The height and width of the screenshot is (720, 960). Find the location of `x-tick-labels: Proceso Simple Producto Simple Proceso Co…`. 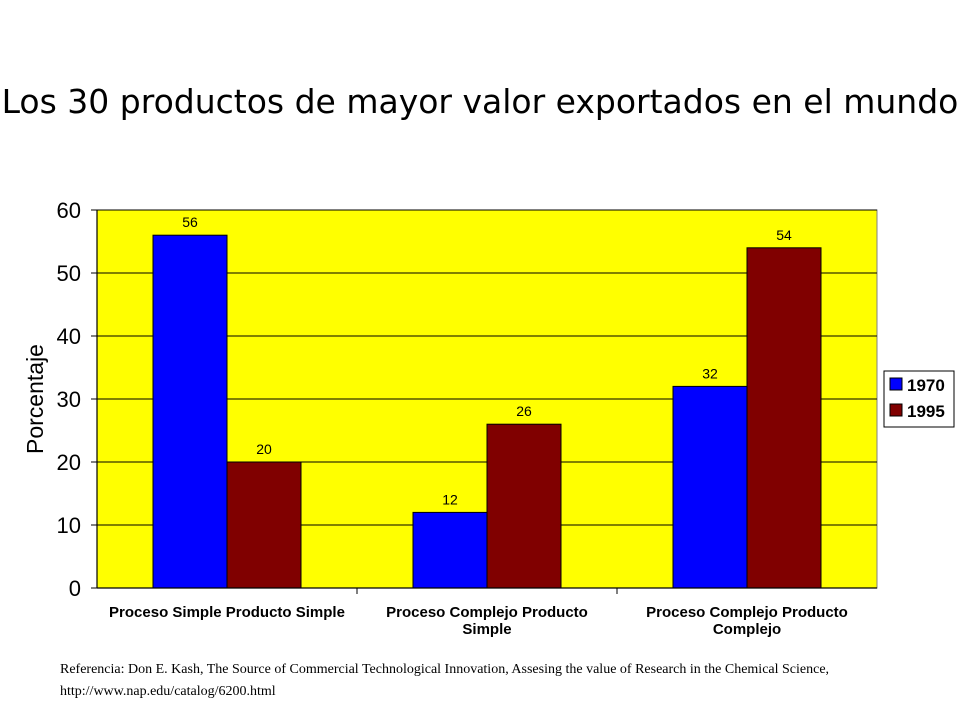

x-tick-labels: Proceso Simple Producto Simple Proceso Co… is located at coordinates (478, 621).